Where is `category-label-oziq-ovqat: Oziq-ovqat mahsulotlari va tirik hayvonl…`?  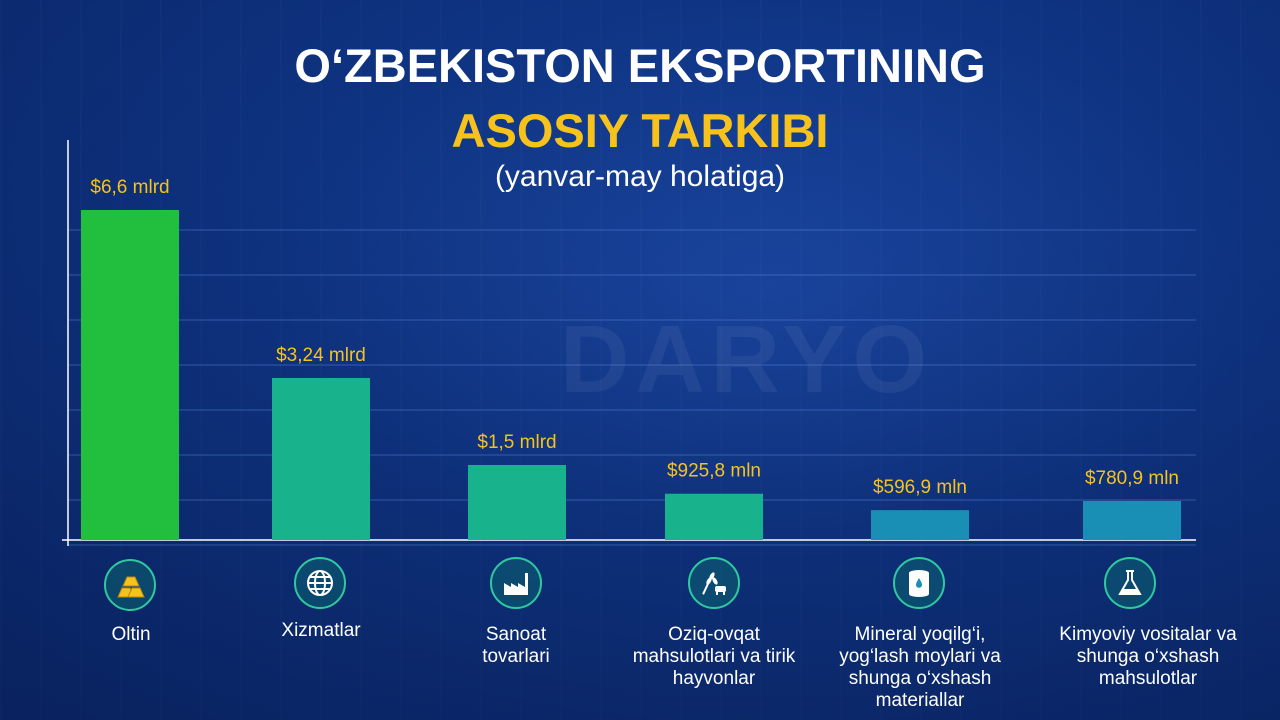 category-label-oziq-ovqat: Oziq-ovqat mahsulotlari va tirik hayvonl… is located at coordinates (714, 656).